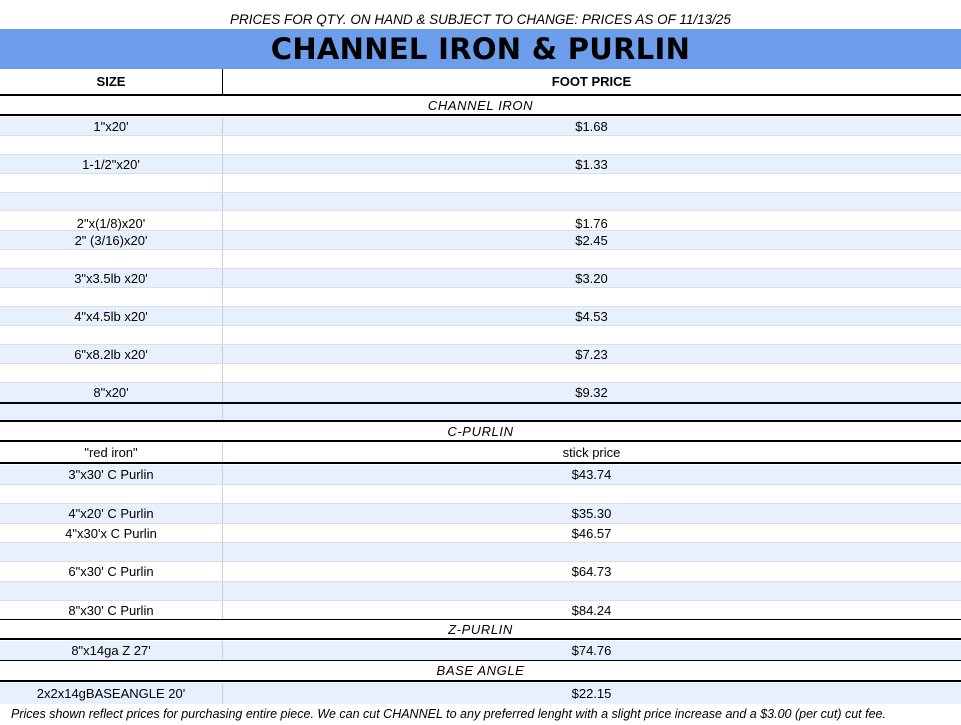 This screenshot has height=725, width=961. Describe the element at coordinates (591, 354) in the screenshot. I see `price-cell: $7.23` at that location.